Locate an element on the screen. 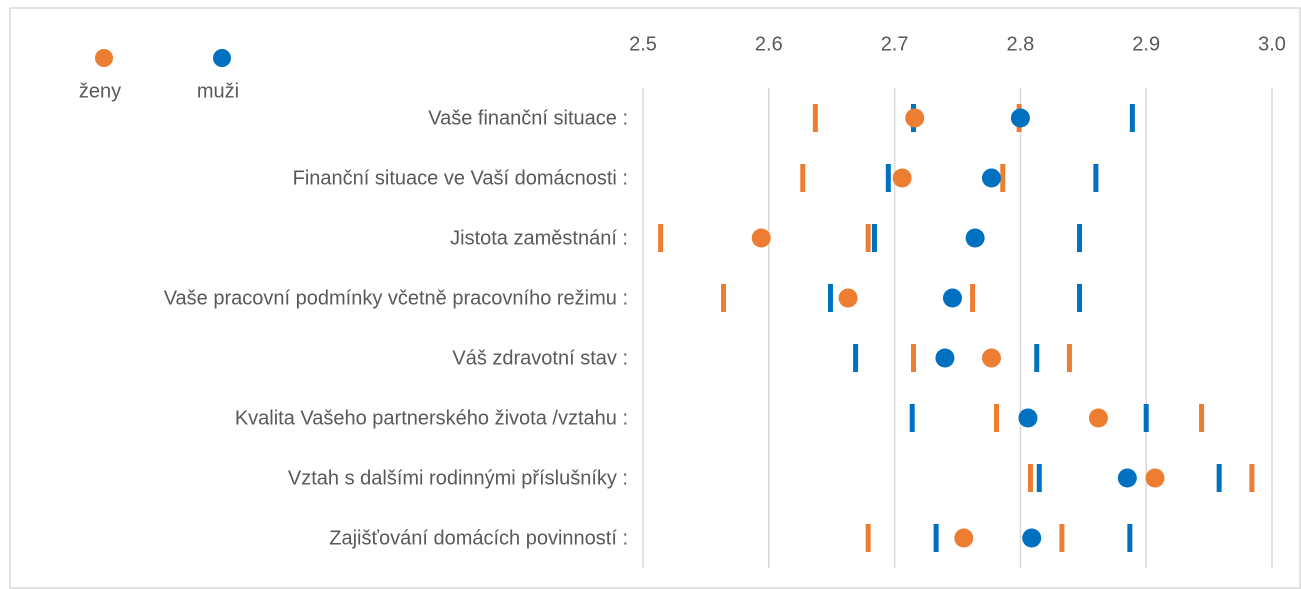  category-label: Vztah s dalšími rodinnými příslušníky : is located at coordinates (458, 478).